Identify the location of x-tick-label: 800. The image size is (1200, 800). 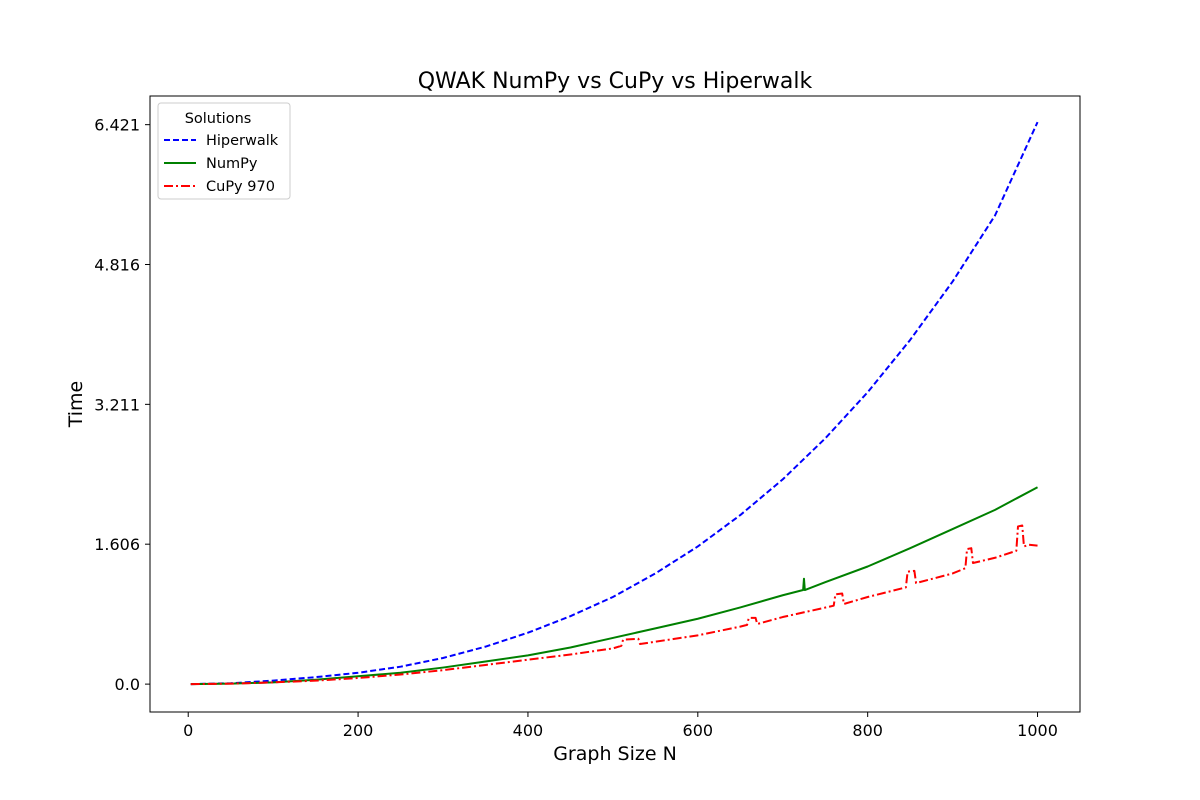
(867, 730).